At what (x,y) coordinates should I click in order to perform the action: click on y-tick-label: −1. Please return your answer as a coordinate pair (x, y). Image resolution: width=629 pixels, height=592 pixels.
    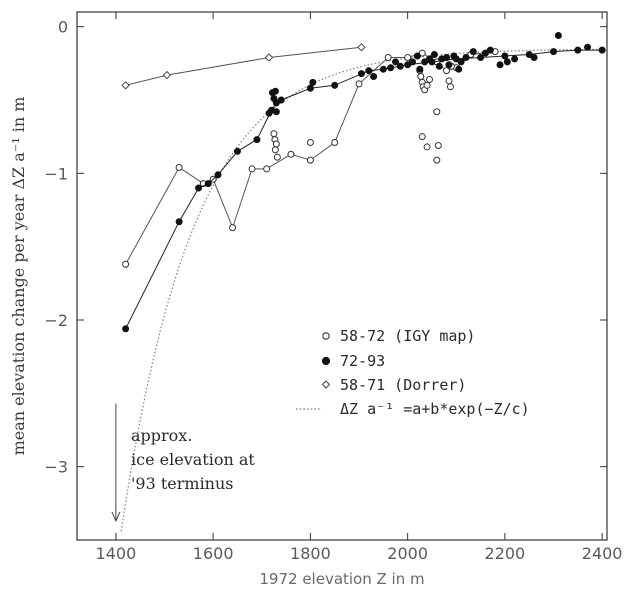
    Looking at the image, I should click on (56, 173).